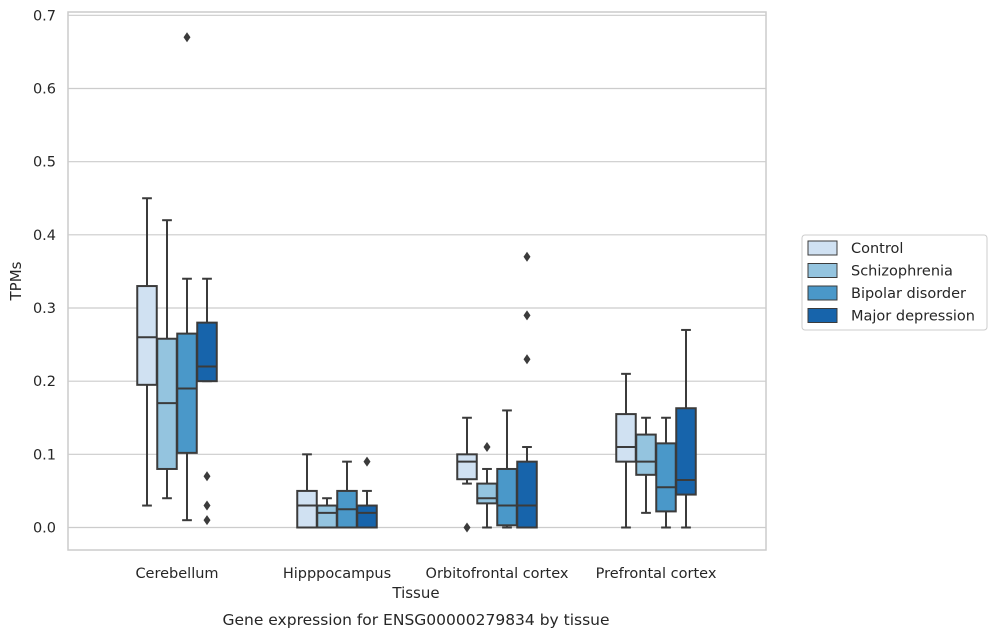  What do you see at coordinates (908, 294) in the screenshot?
I see `legend-label: Bipolar disorder` at bounding box center [908, 294].